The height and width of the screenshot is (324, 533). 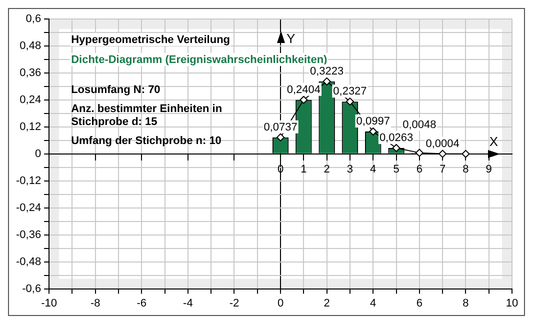 What do you see at coordinates (493, 141) in the screenshot?
I see `x2-axis-title: X` at bounding box center [493, 141].